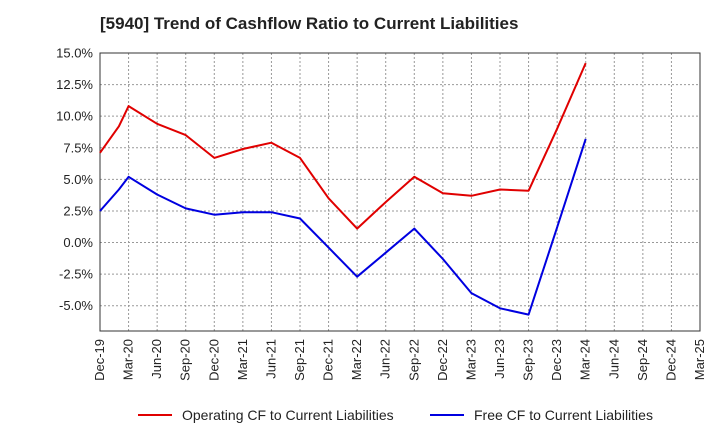 The height and width of the screenshot is (440, 720). Describe the element at coordinates (563, 415) in the screenshot. I see `legend-label-free-cf: Free CF to Current Liabilities` at that location.